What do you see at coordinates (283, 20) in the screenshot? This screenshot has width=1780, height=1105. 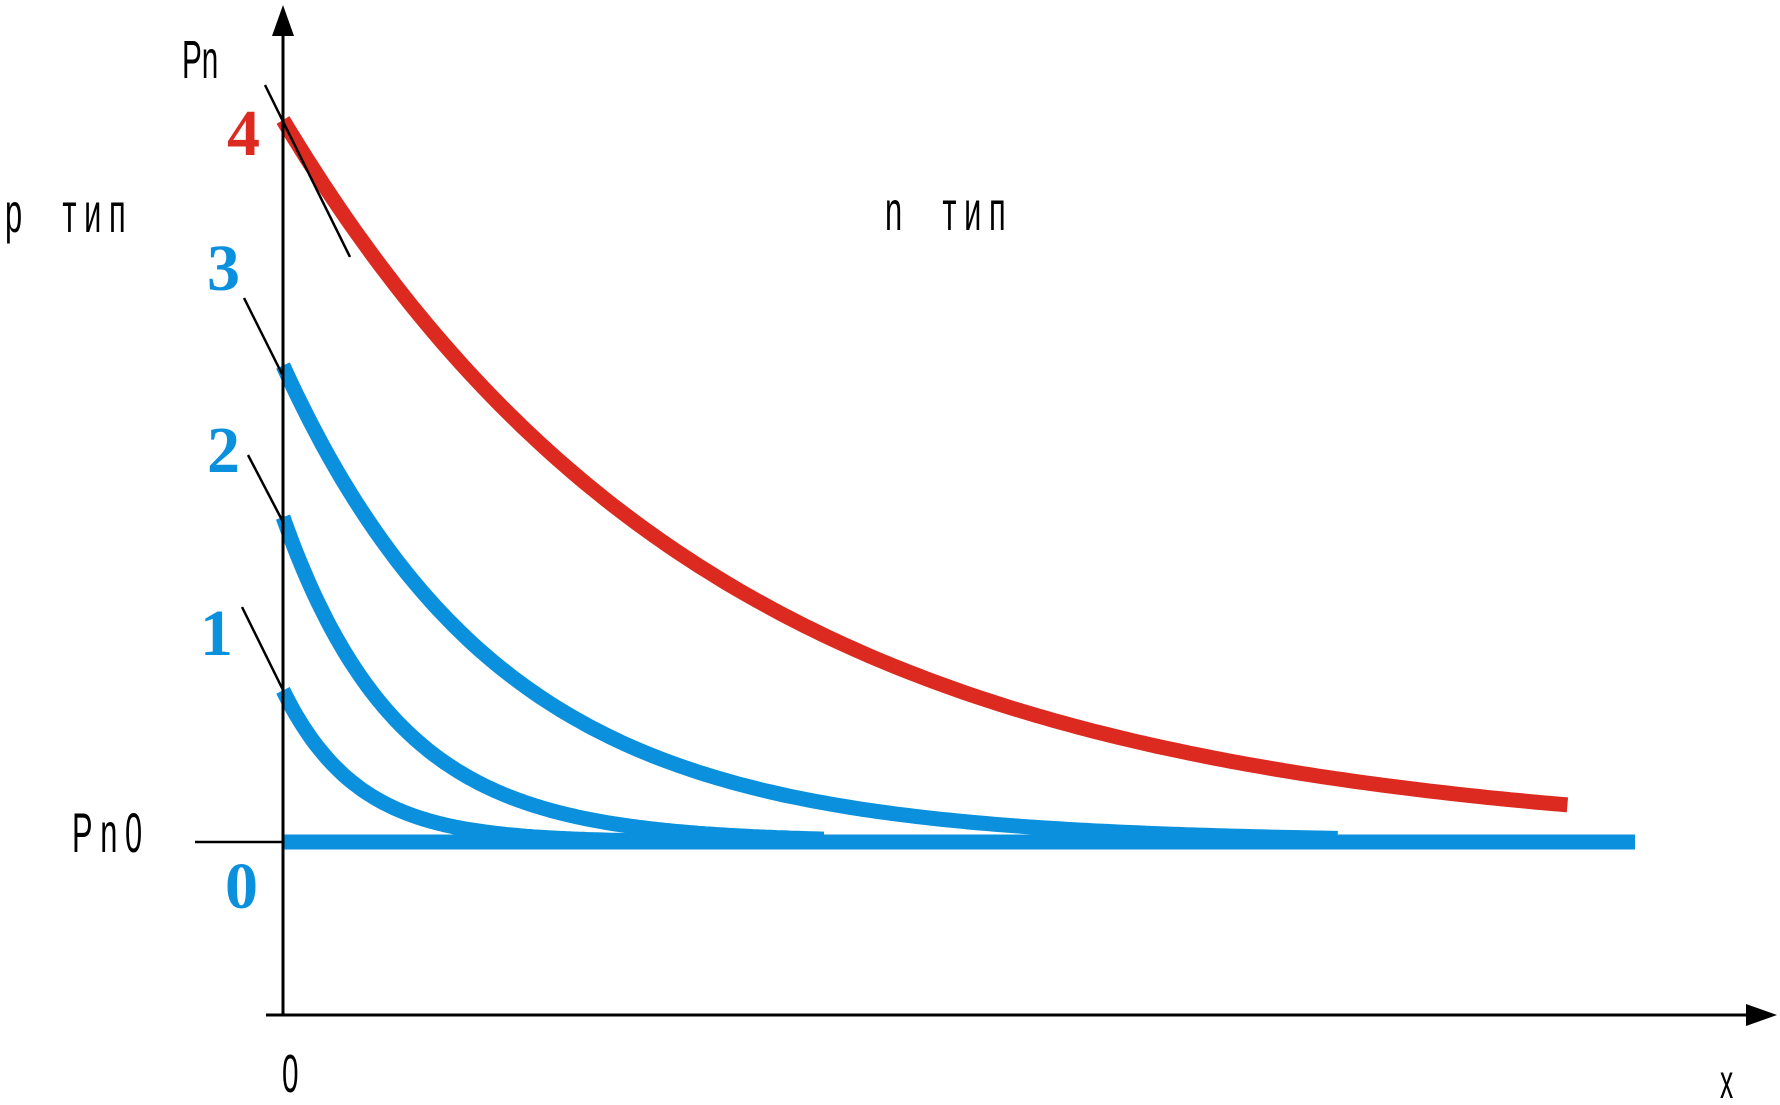 I see `y-axis-arrow` at bounding box center [283, 20].